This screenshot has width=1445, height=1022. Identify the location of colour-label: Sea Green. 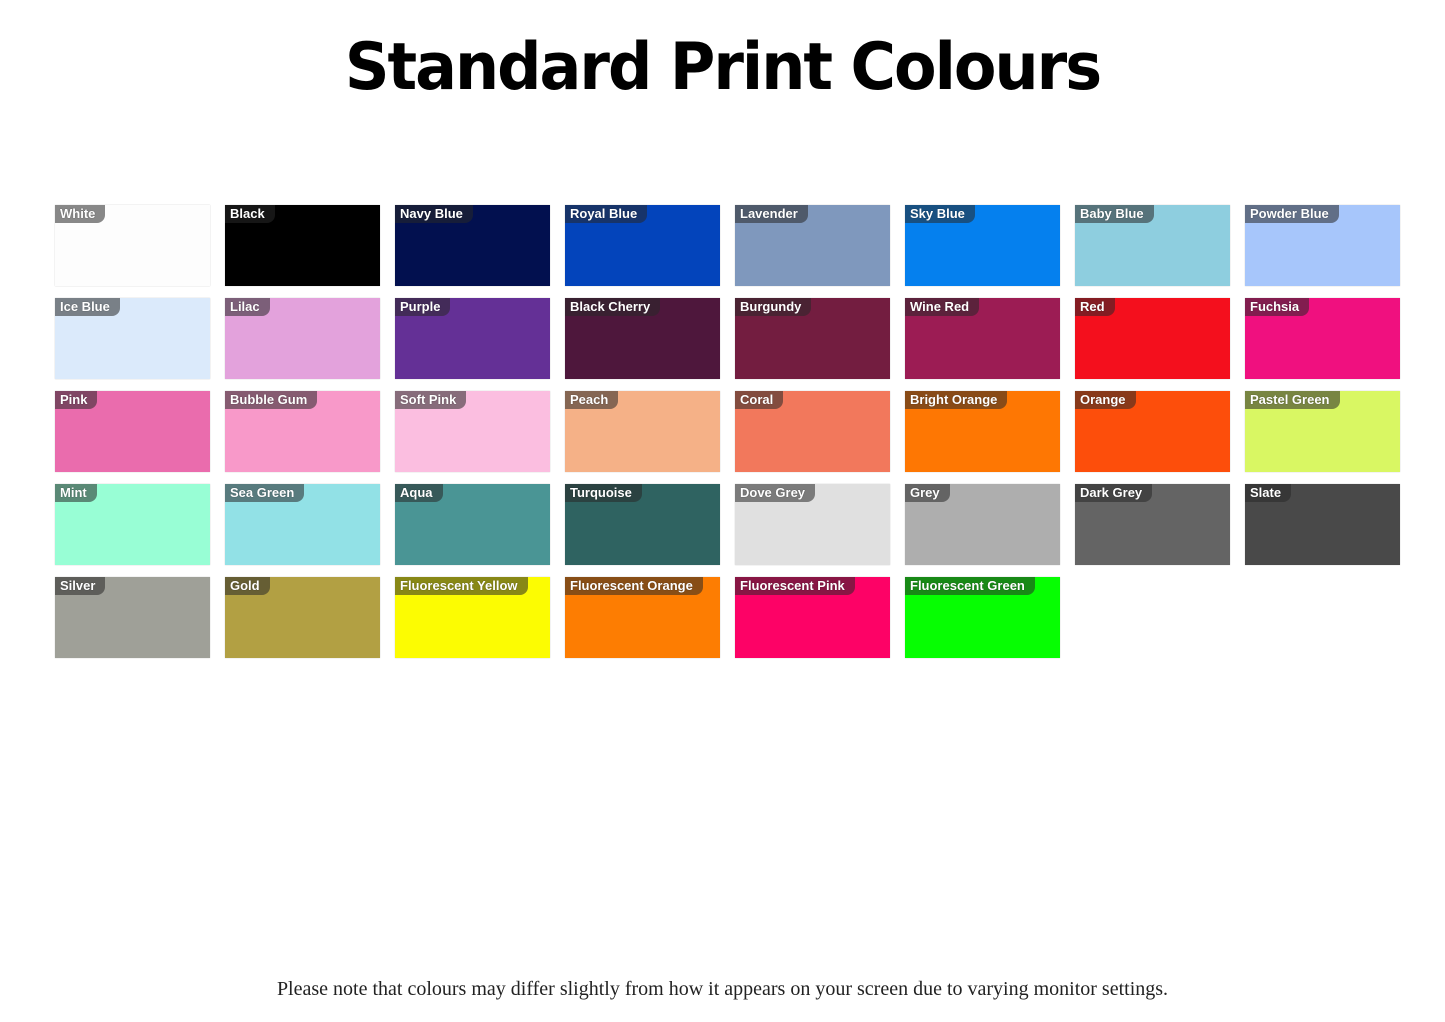
(265, 493).